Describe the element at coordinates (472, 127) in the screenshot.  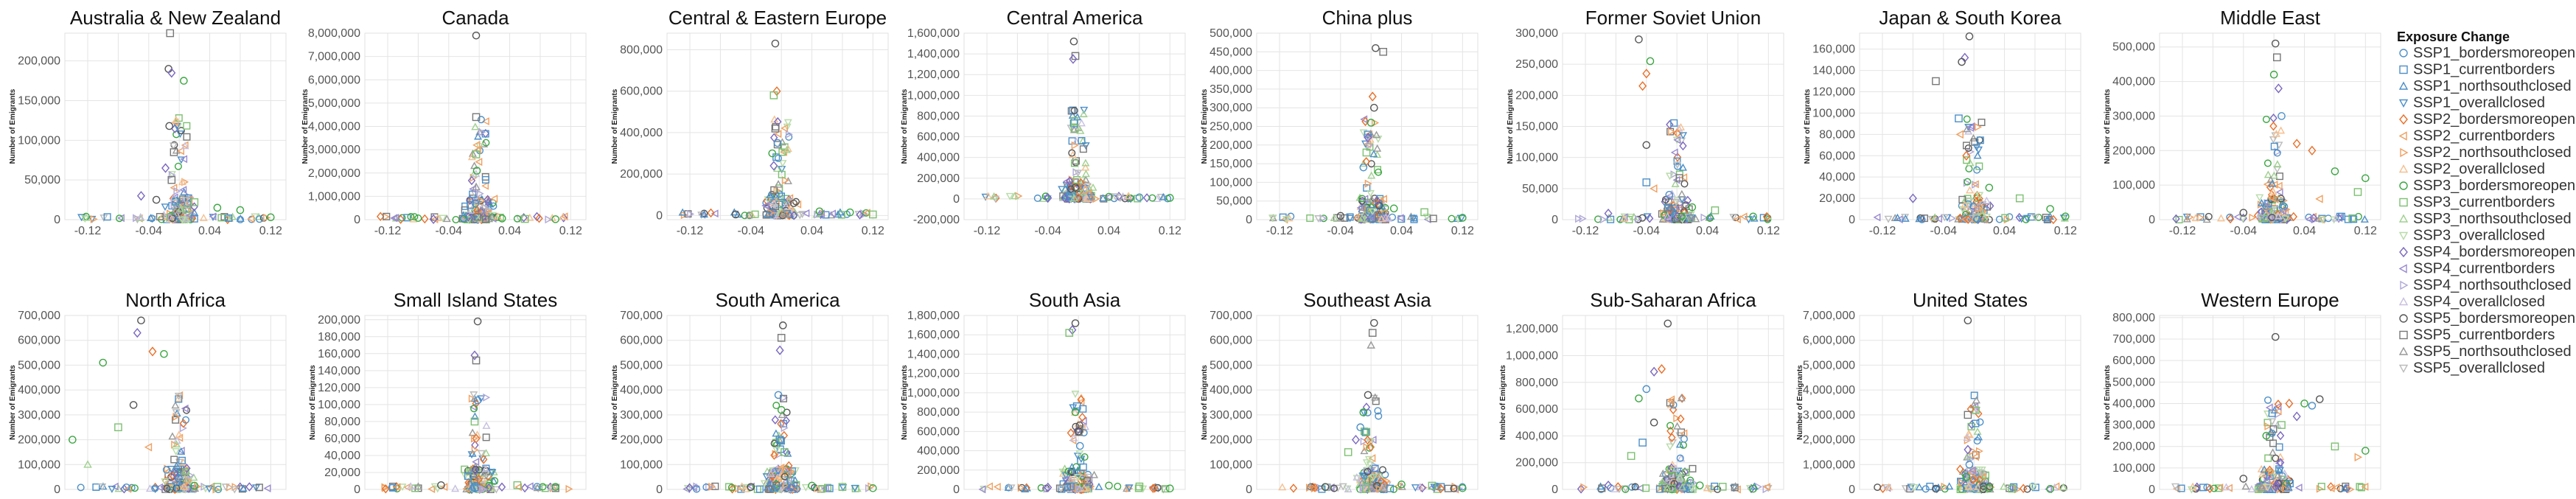
I see `data-points` at that location.